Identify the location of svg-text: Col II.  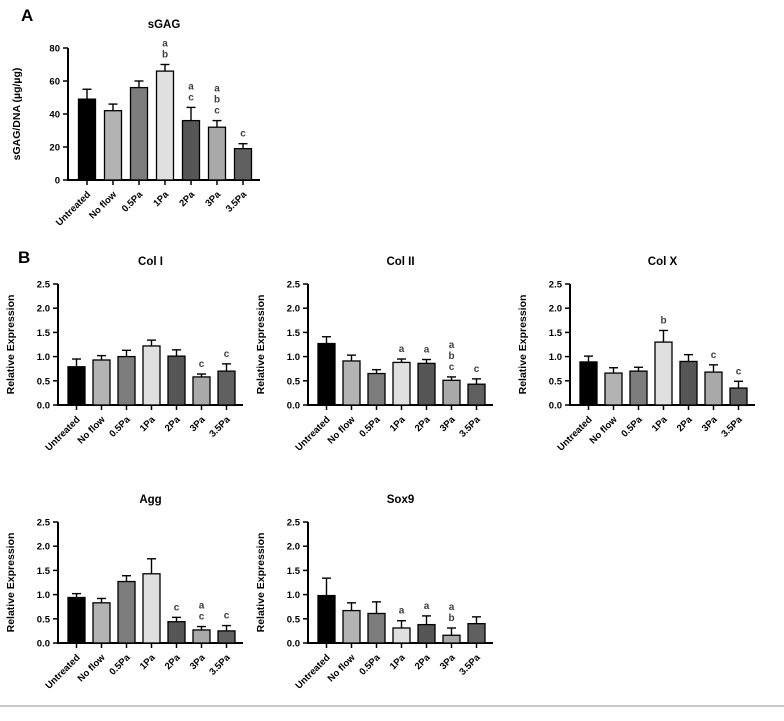
(400, 262).